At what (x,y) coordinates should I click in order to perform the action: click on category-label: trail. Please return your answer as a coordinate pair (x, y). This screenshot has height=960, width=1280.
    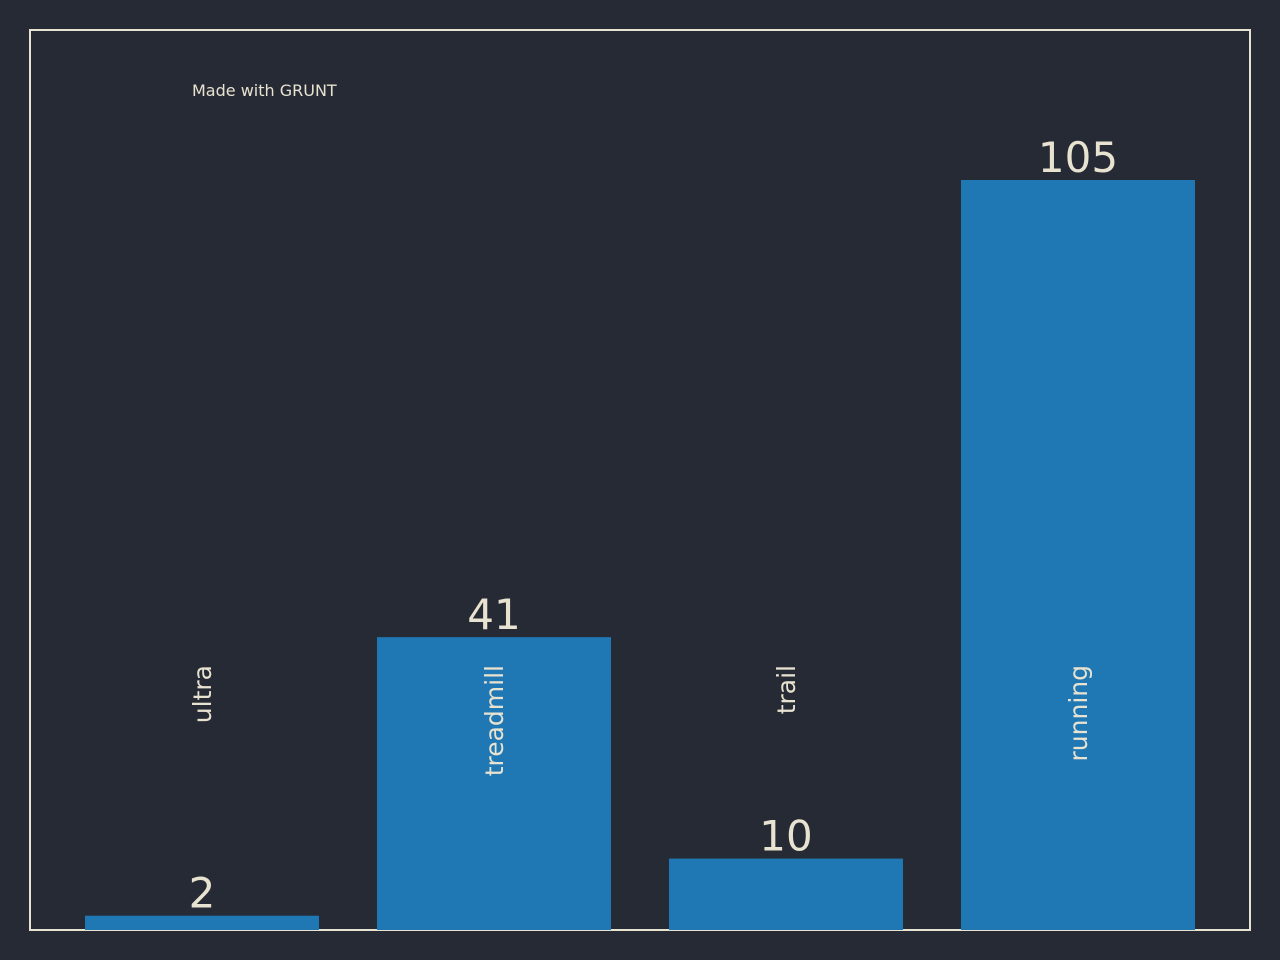
    Looking at the image, I should click on (786, 689).